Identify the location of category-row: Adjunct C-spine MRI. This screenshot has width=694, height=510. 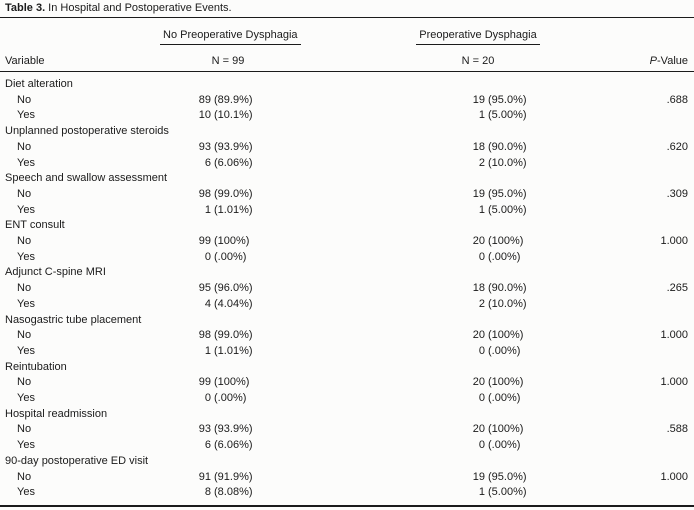
(347, 273).